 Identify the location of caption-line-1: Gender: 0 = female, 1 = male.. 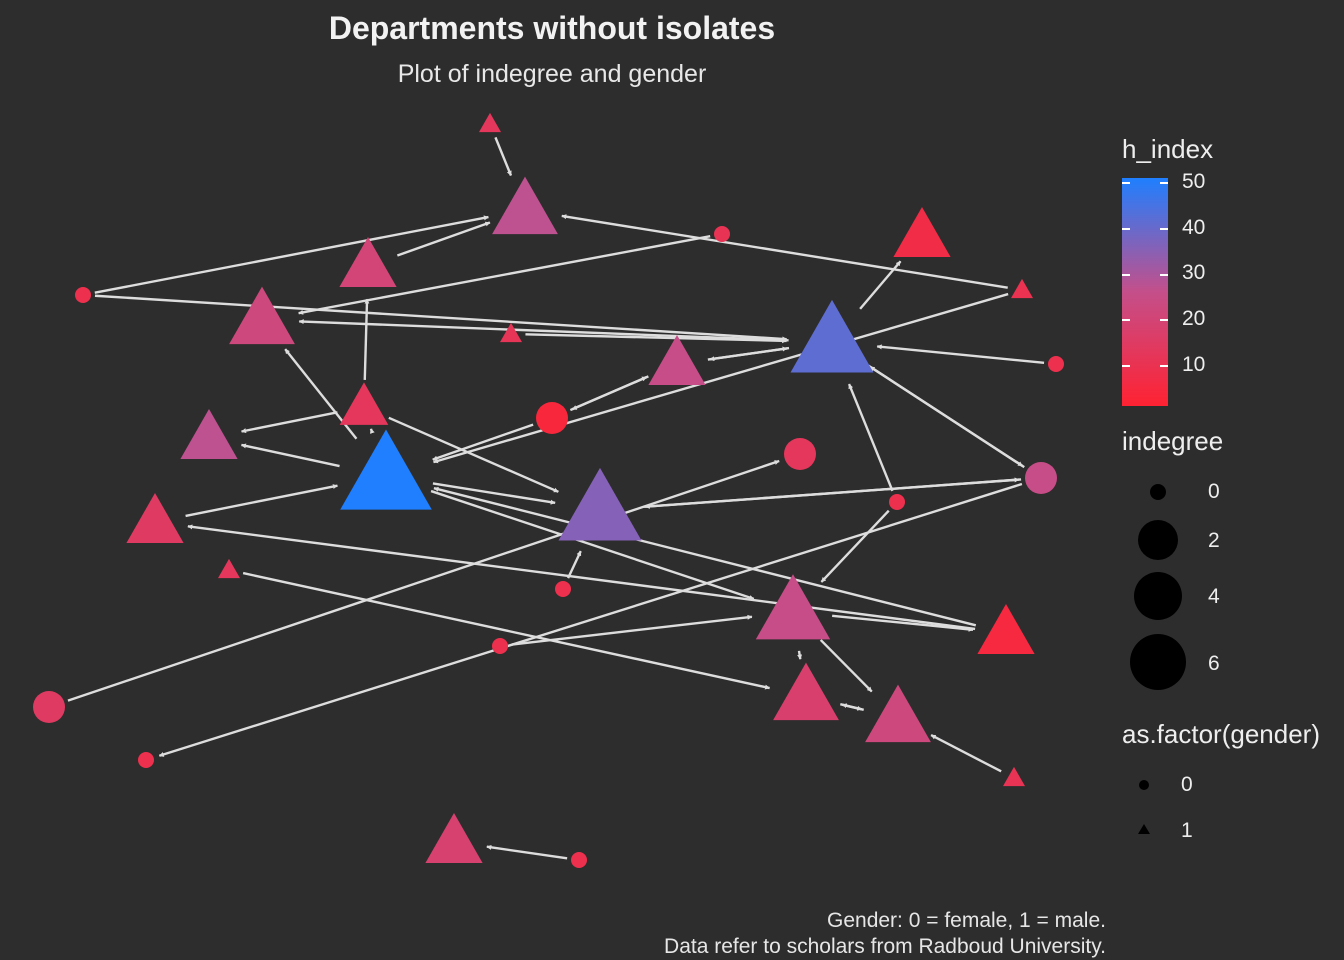
(966, 920).